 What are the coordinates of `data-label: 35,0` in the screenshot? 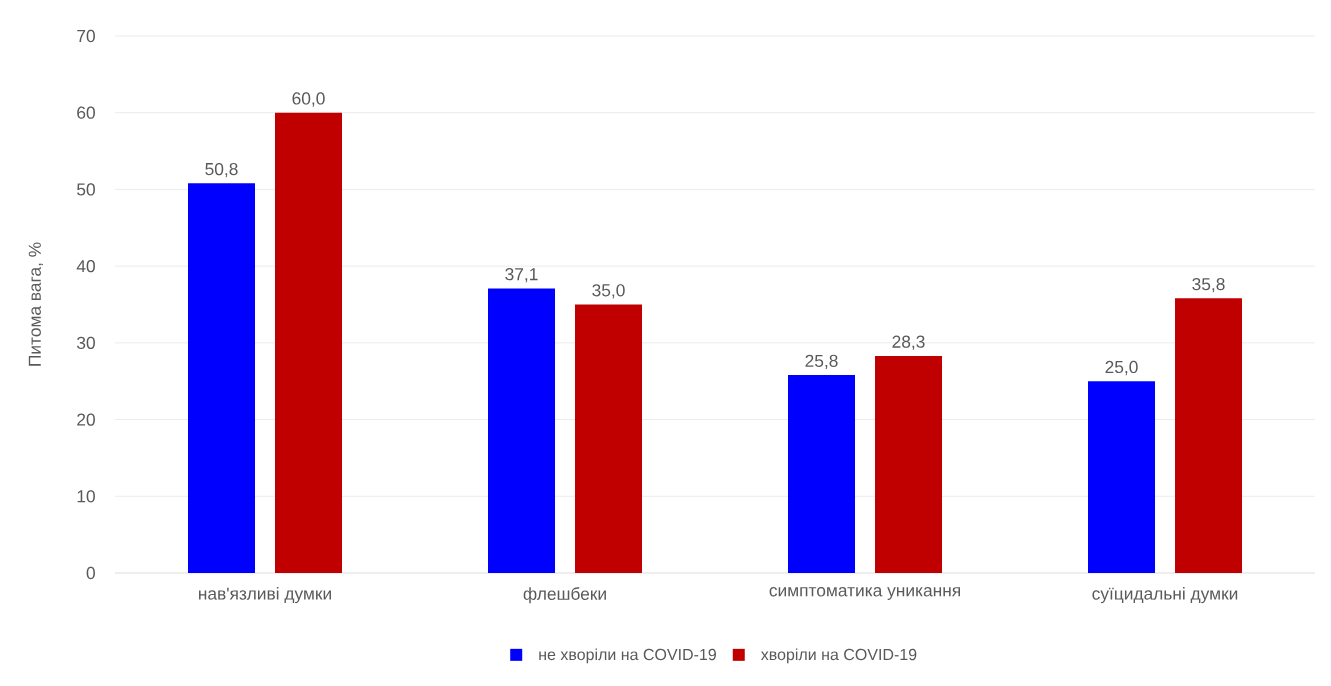 It's located at (608, 291).